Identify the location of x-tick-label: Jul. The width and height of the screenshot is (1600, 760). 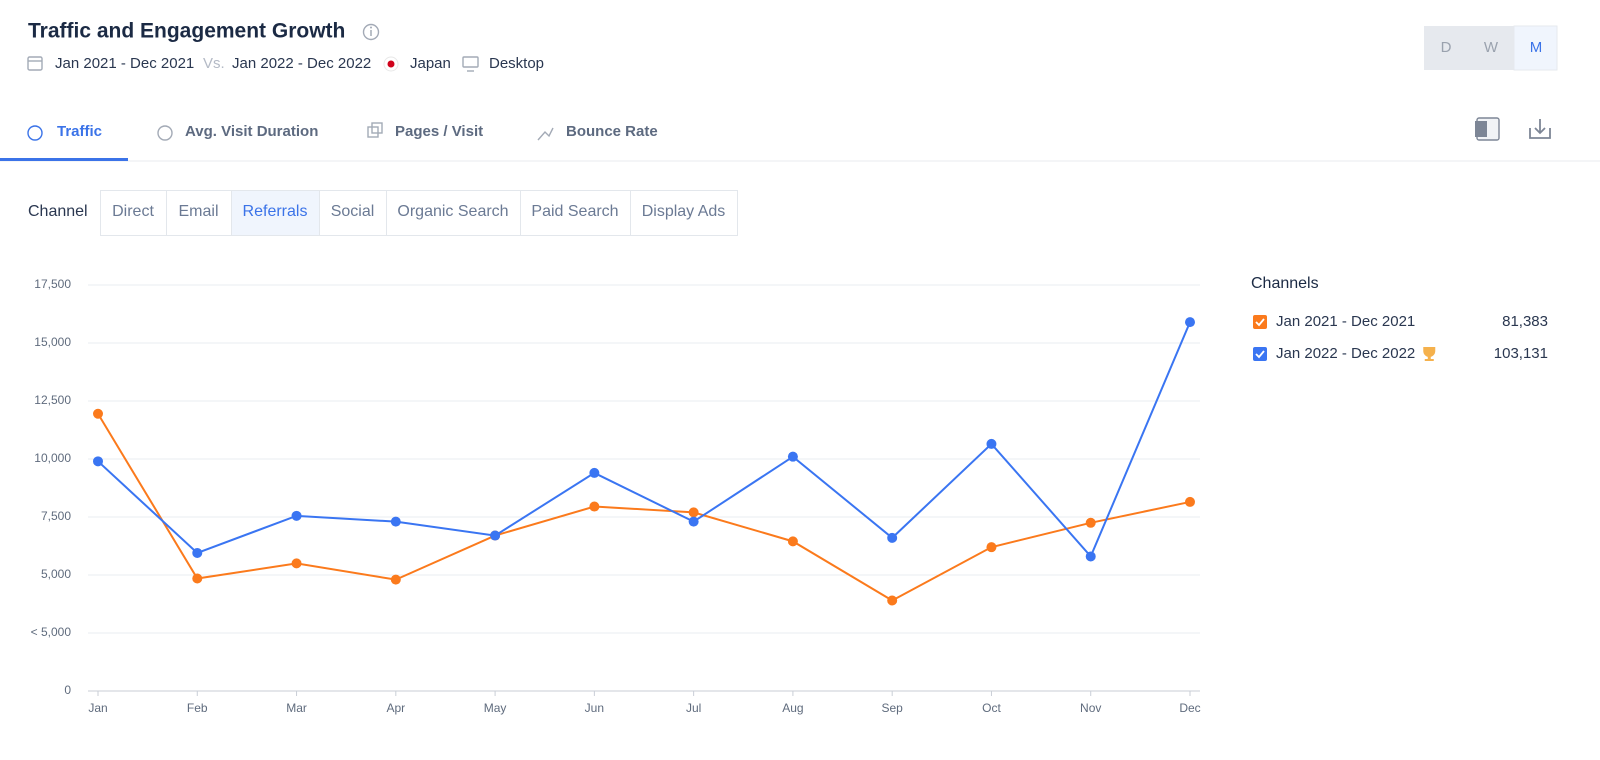
(693, 708).